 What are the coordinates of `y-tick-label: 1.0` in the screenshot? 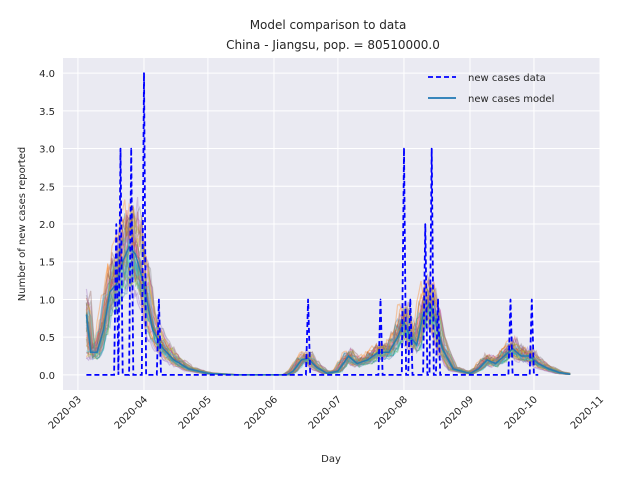 It's located at (47, 300).